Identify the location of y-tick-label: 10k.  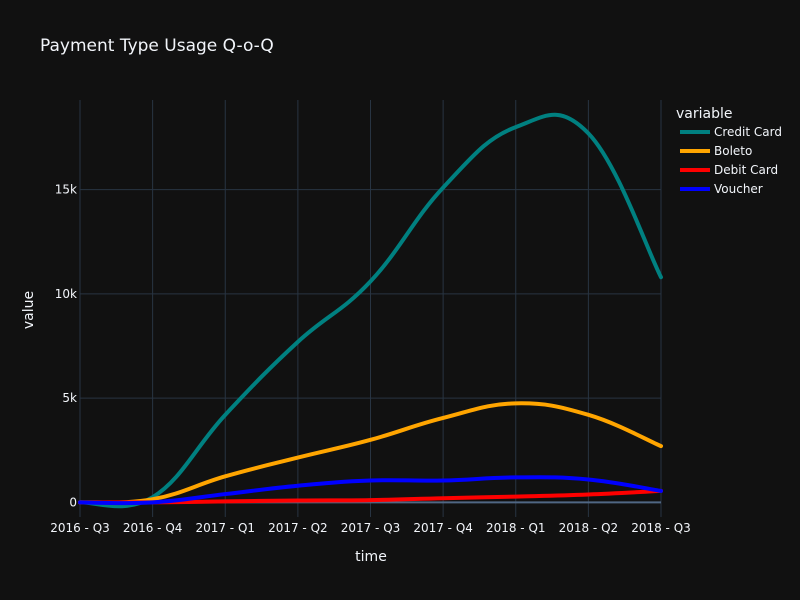
(66, 294).